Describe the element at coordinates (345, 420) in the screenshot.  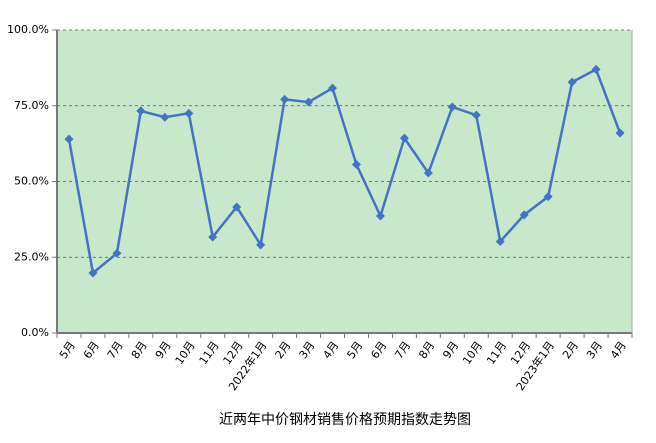
I see `chart-title: 近两年中价钢材销售价格预期指数走势图` at that location.